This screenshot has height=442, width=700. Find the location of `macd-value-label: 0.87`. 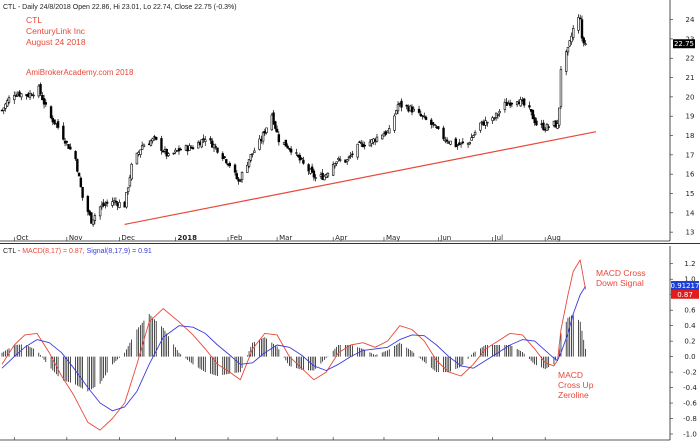

macd-value-label: 0.87 is located at coordinates (685, 295).